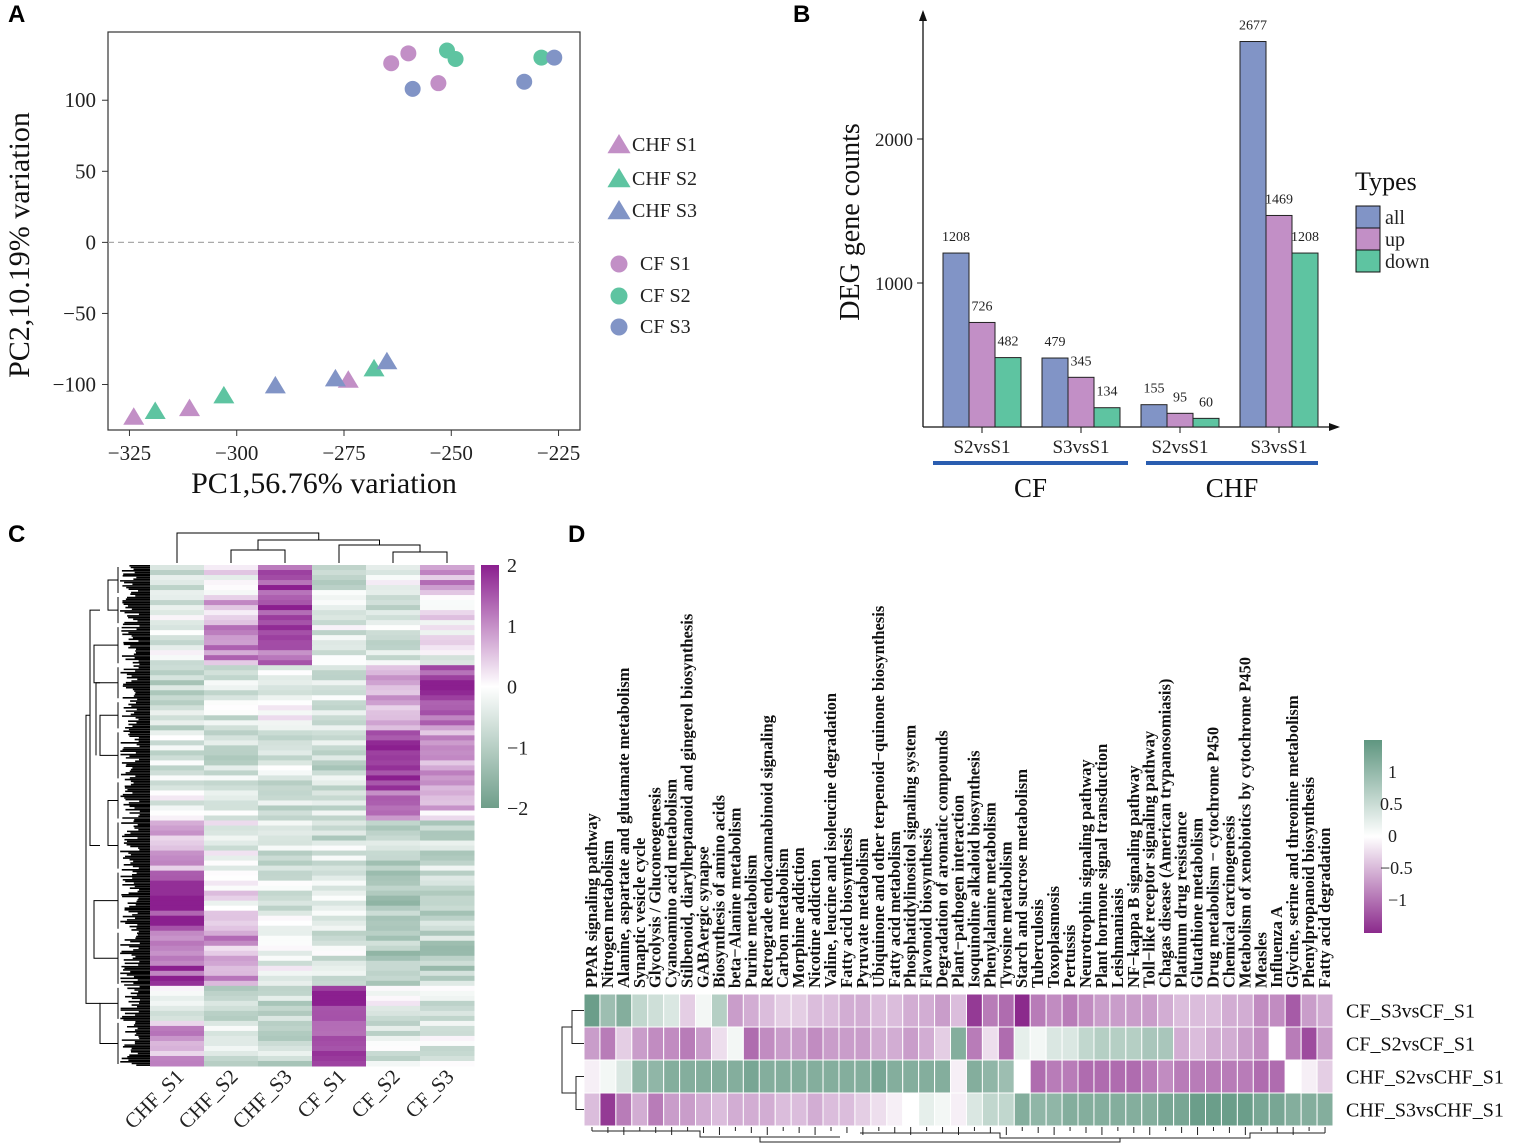 This screenshot has height=1145, width=1530. Describe the element at coordinates (321, 1094) in the screenshot. I see `column-label: CF_S1` at that location.